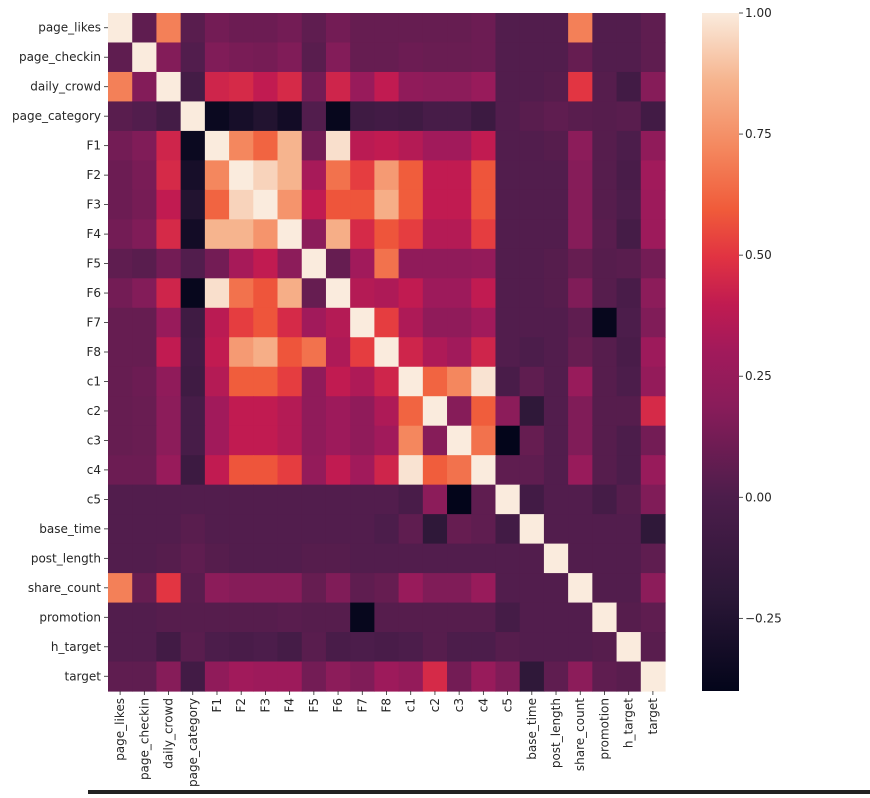 The width and height of the screenshot is (870, 798). What do you see at coordinates (169, 293) in the screenshot?
I see `heatmap-cell-F6-daily_crowd` at bounding box center [169, 293].